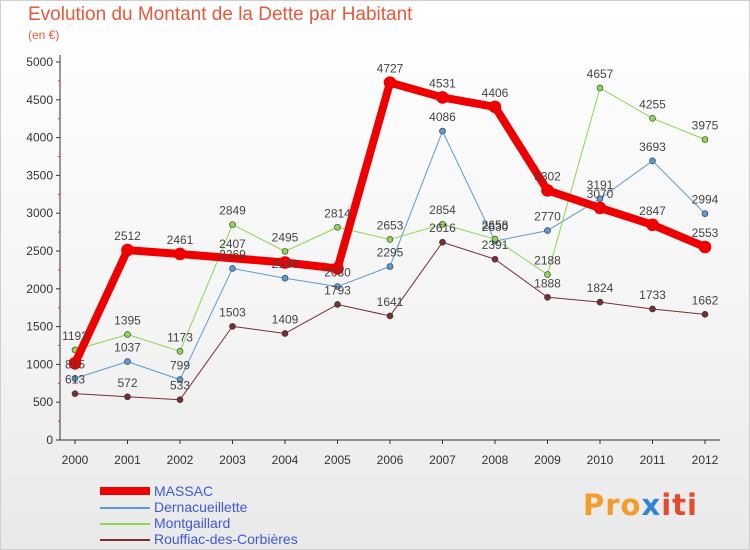 This screenshot has height=550, width=750. I want to click on data-label-montgaillard: 1395, so click(127, 321).